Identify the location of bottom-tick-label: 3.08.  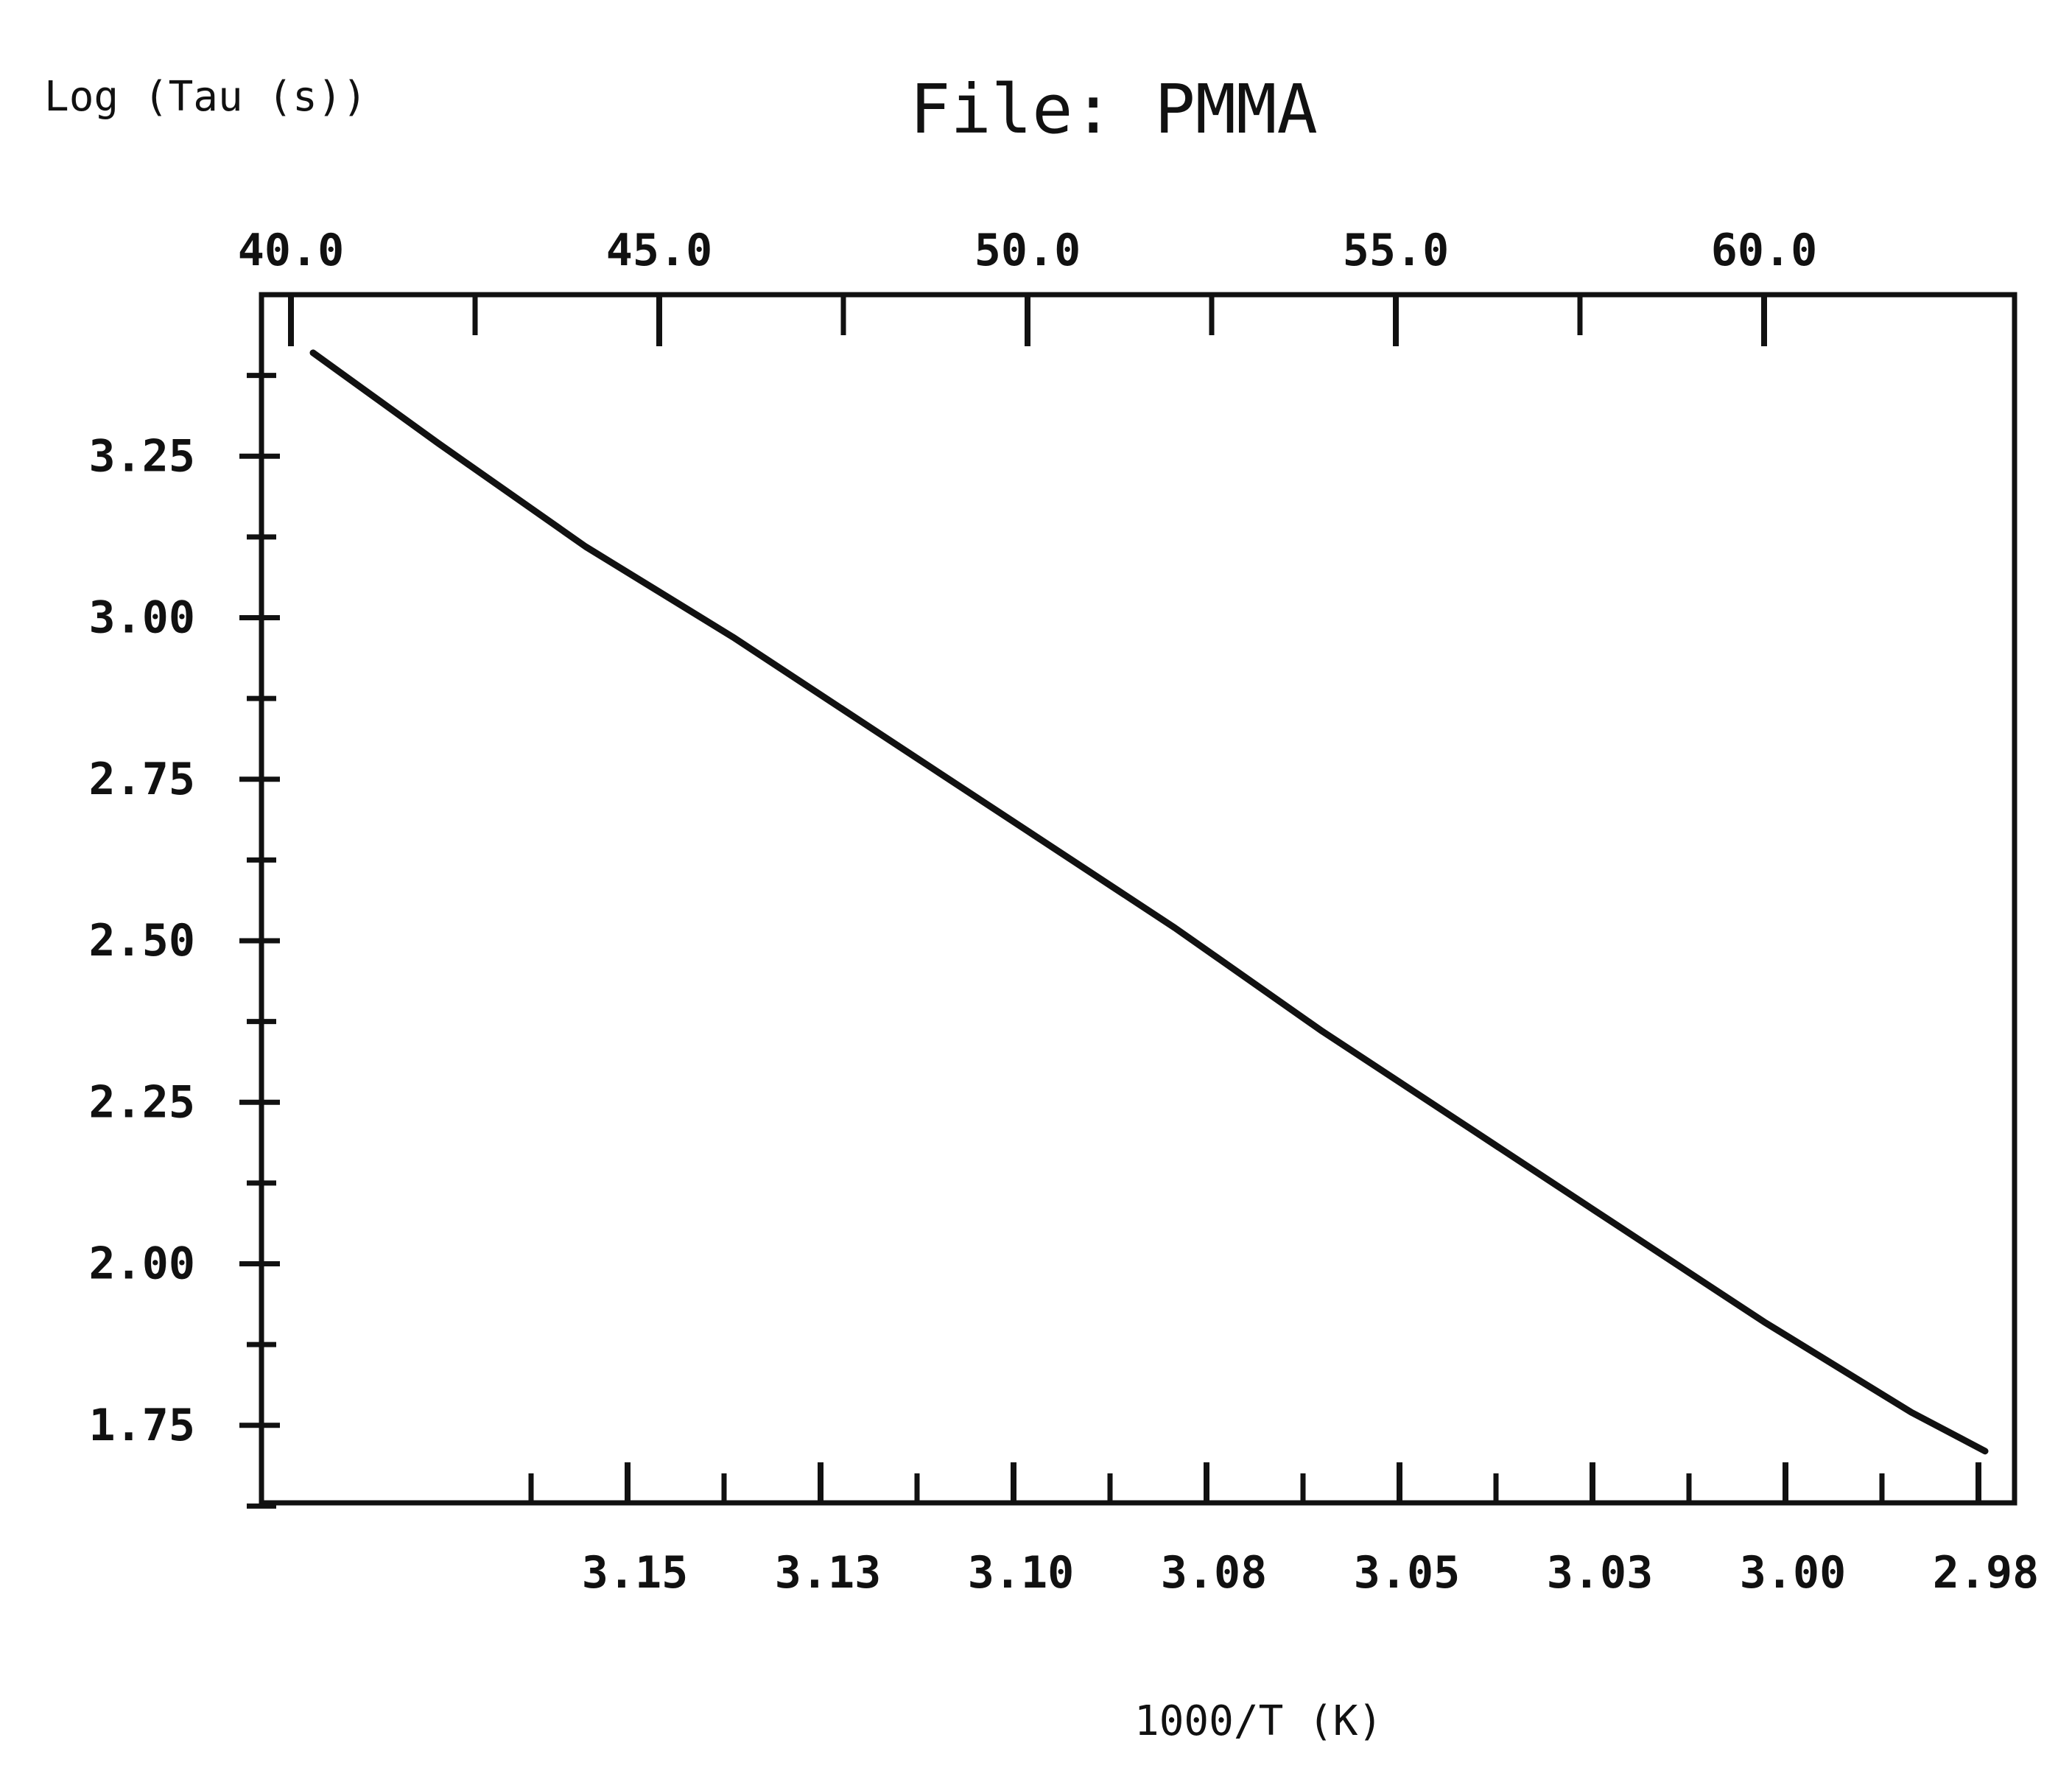
(1214, 1573).